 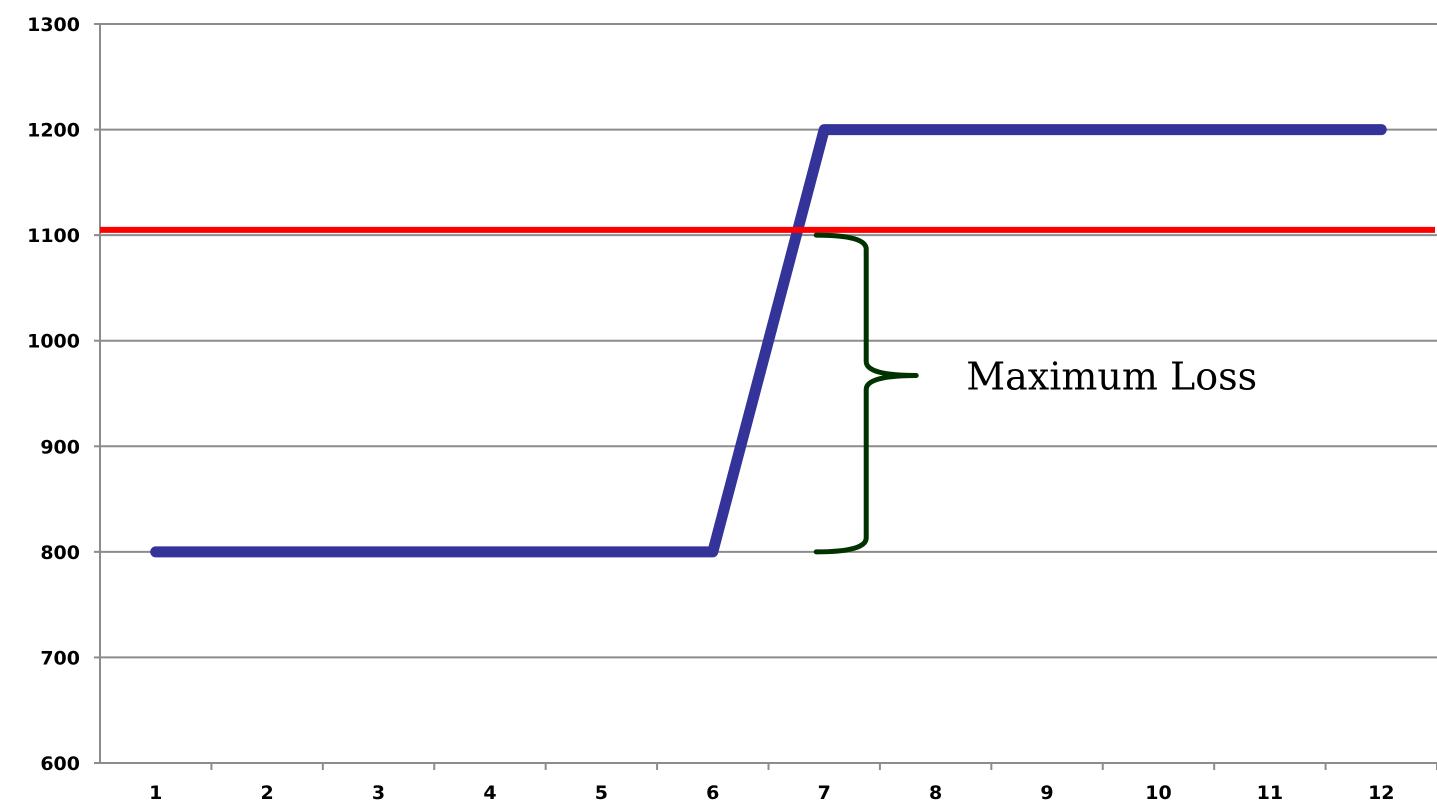 What do you see at coordinates (60, 447) in the screenshot?
I see `y-tick-label: 900` at bounding box center [60, 447].